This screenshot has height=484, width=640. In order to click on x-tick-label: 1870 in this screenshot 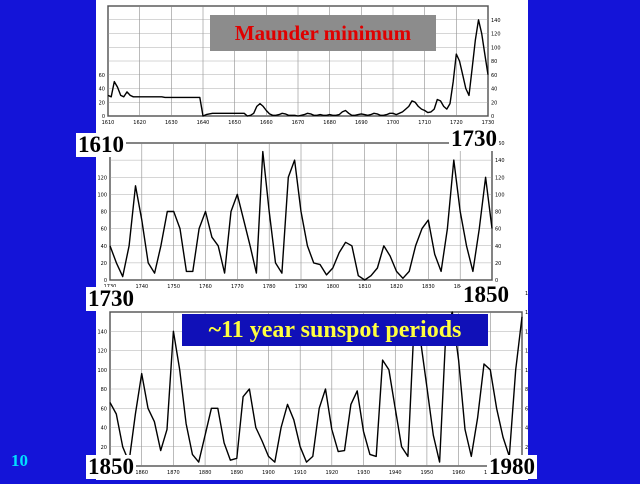, I will do `click(173, 473)`.